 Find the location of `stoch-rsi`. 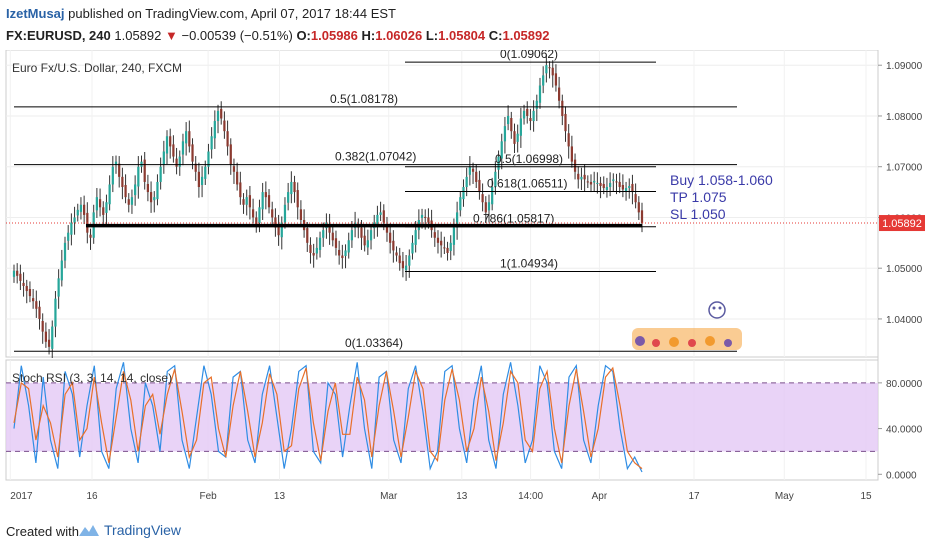

stoch-rsi is located at coordinates (328, 417).